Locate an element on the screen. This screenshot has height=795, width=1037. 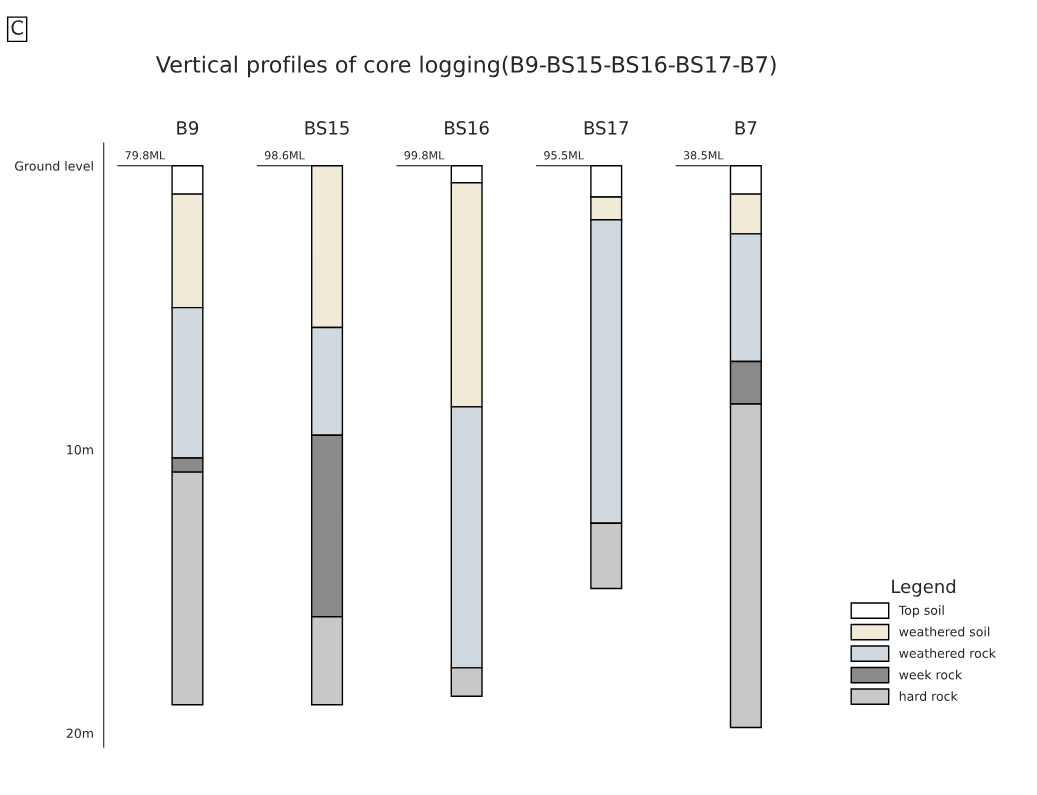
x-tick-label: B9 is located at coordinates (188, 128).